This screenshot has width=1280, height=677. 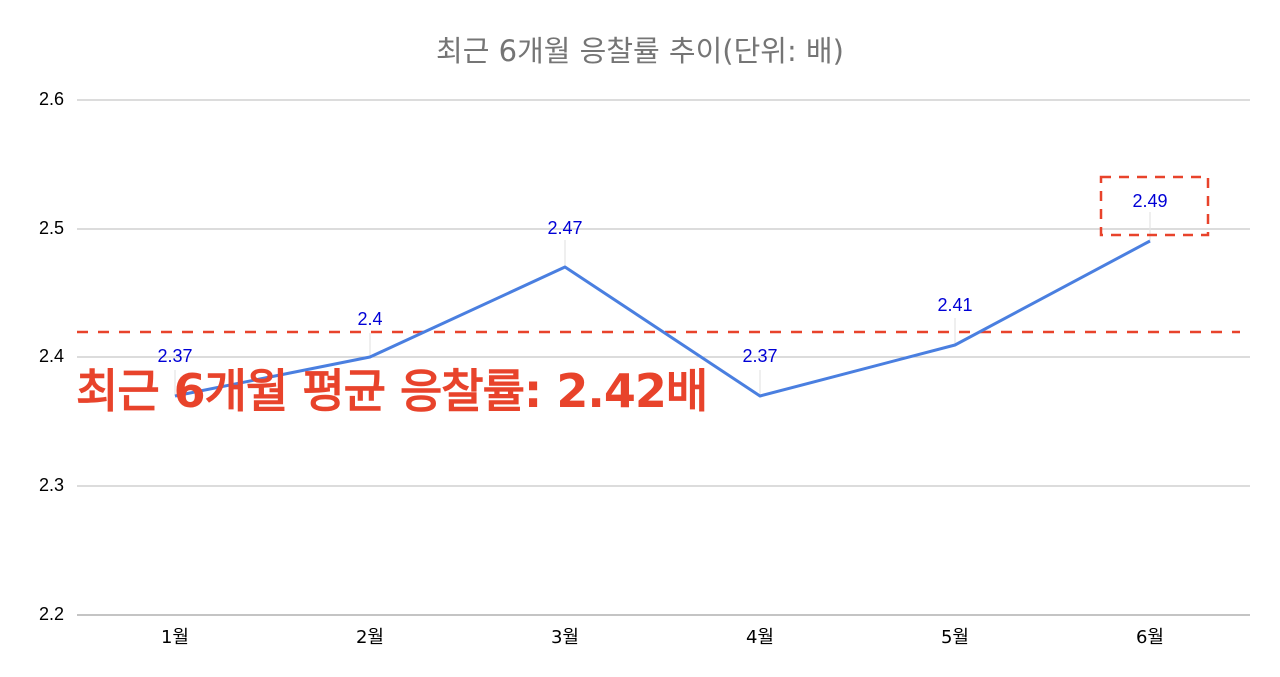 What do you see at coordinates (51, 228) in the screenshot?
I see `y-tick-2-5: 2.5` at bounding box center [51, 228].